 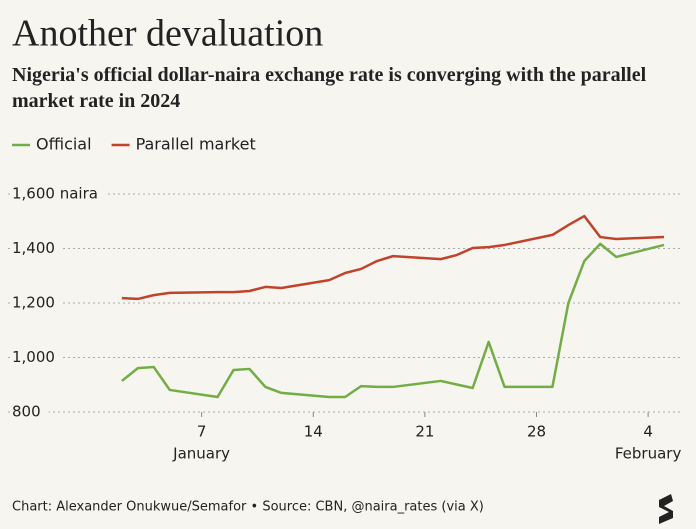 I want to click on y-tick-label: 1,400, so click(x=33, y=248).